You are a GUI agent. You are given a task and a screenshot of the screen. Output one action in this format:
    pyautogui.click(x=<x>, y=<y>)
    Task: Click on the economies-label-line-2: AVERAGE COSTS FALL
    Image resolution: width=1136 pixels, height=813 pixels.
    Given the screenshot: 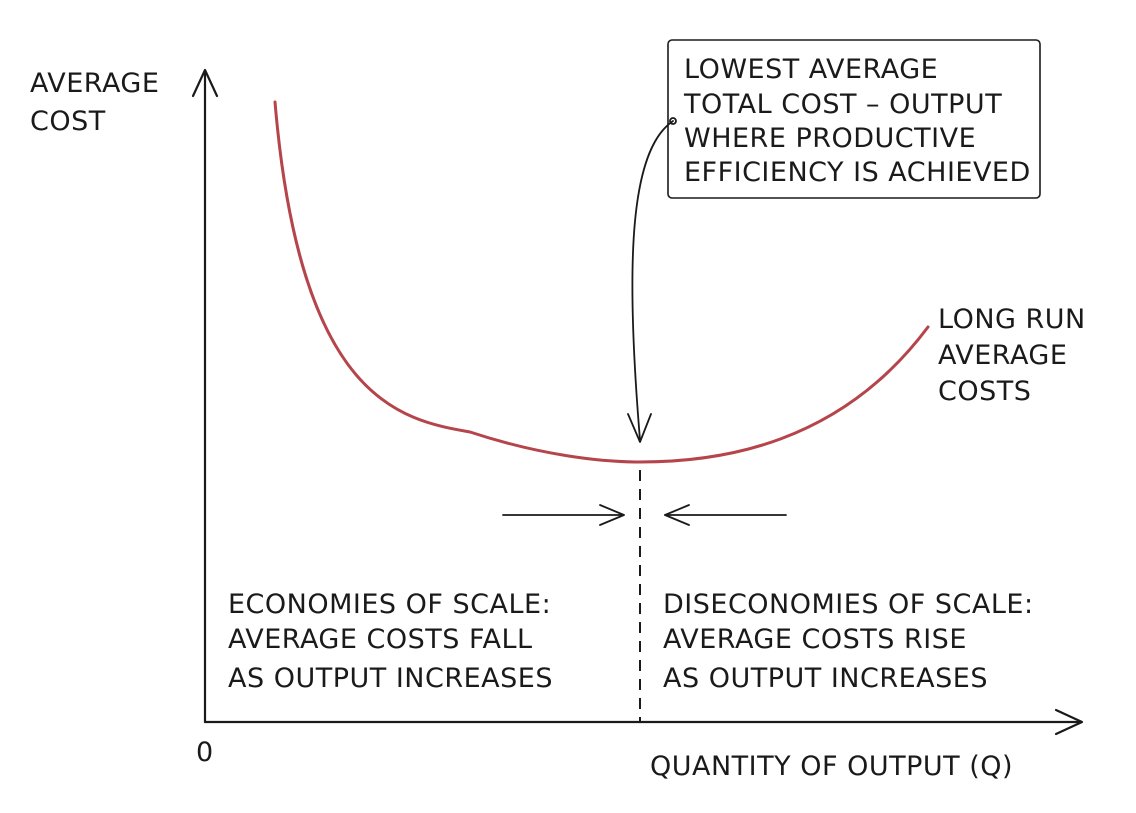 What is the action you would take?
    pyautogui.click(x=380, y=639)
    